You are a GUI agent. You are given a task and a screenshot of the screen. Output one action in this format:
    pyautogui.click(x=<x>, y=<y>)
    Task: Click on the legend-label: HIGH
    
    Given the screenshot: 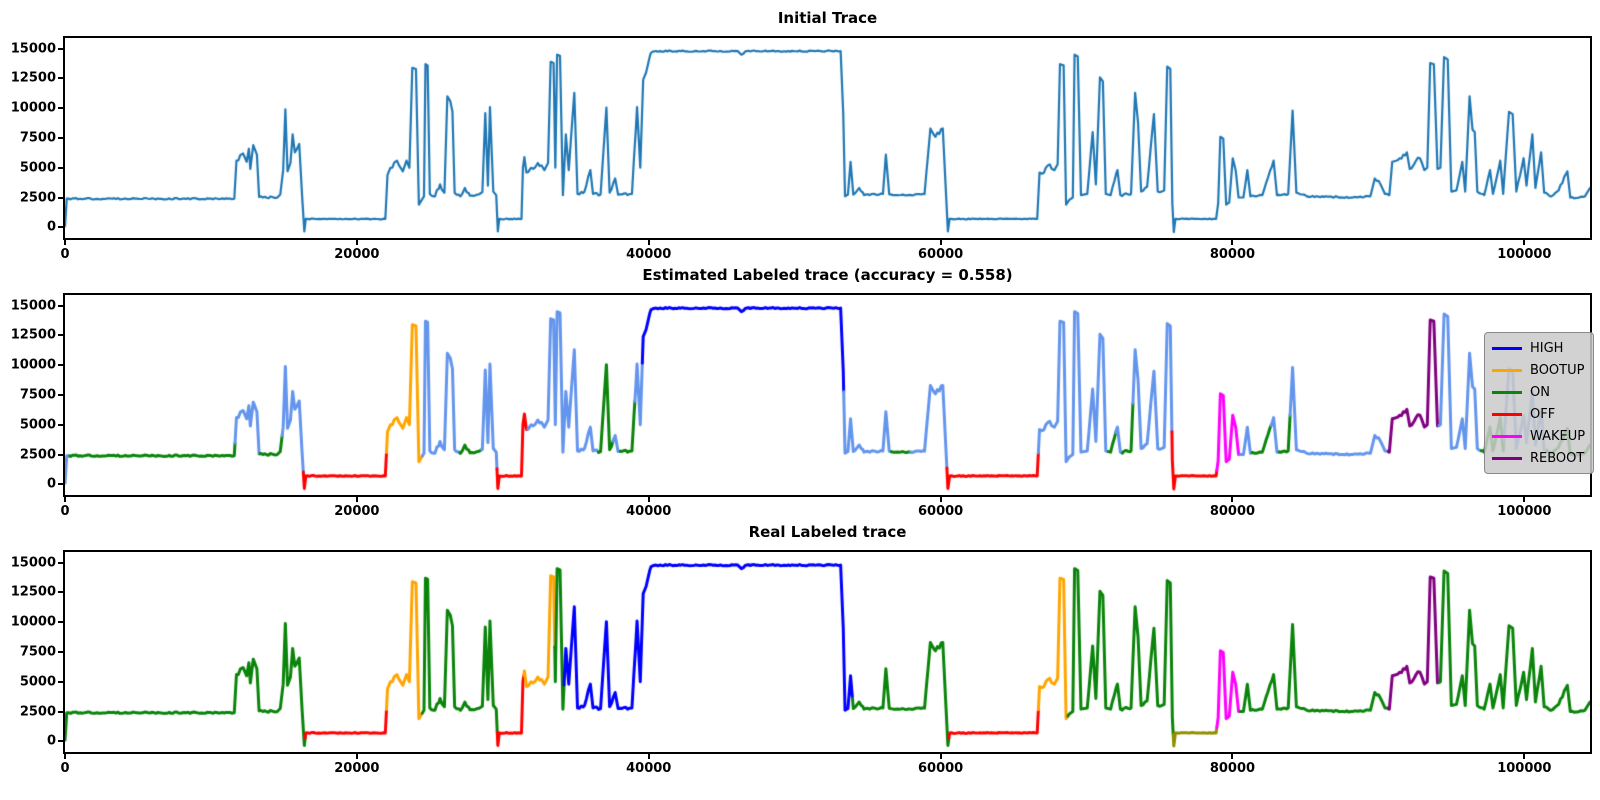 What is the action you would take?
    pyautogui.click(x=1547, y=348)
    